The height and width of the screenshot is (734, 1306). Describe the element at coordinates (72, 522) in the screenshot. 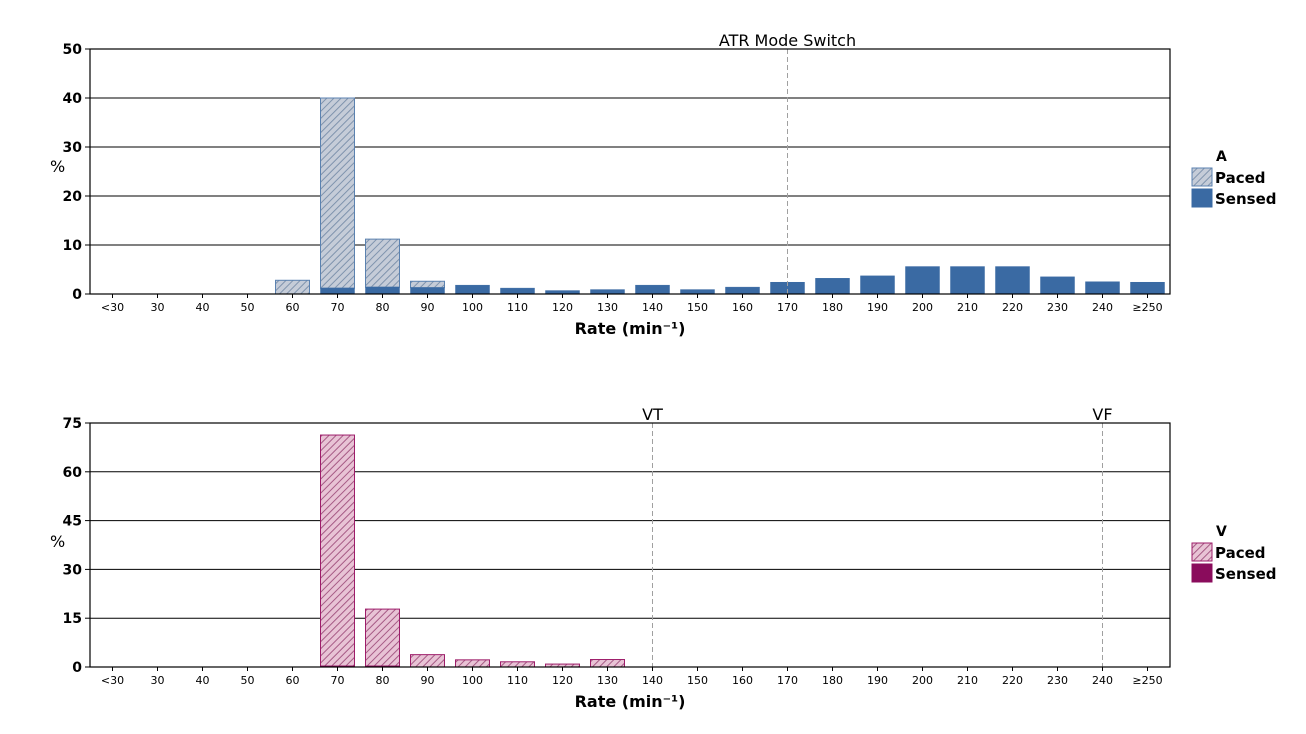

I see `y-tick-label: 45` at that location.